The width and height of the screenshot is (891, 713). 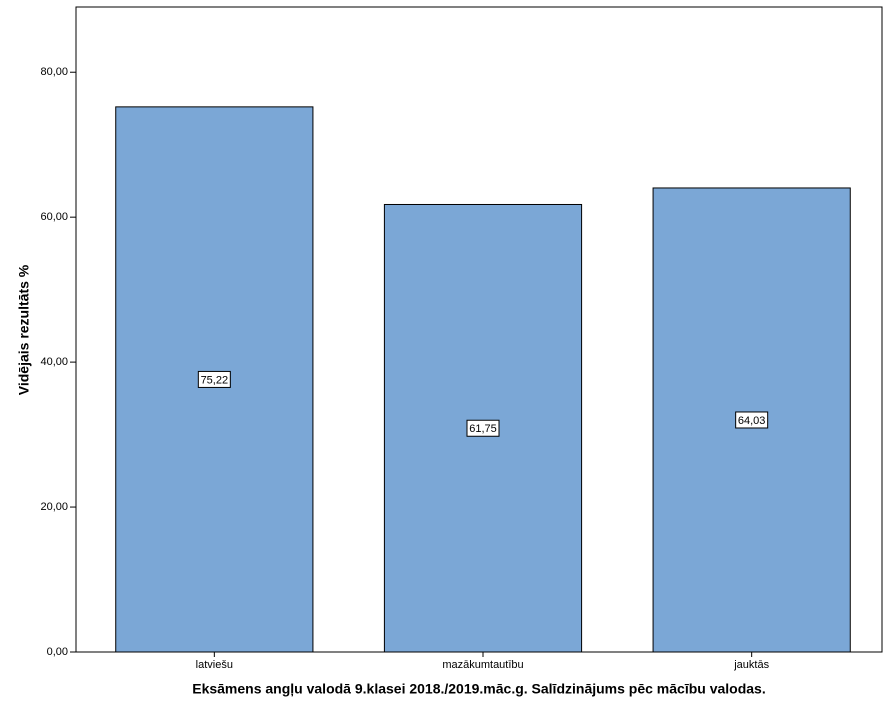 What do you see at coordinates (24, 329) in the screenshot?
I see `y-axis-title: Vidējais rezultāts %` at bounding box center [24, 329].